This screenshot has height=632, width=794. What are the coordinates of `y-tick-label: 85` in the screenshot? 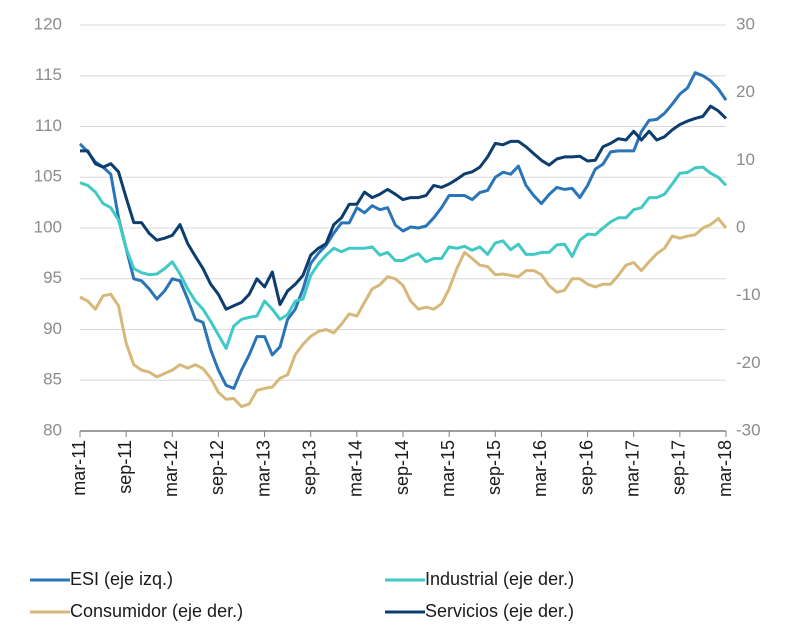 It's located at (52, 379).